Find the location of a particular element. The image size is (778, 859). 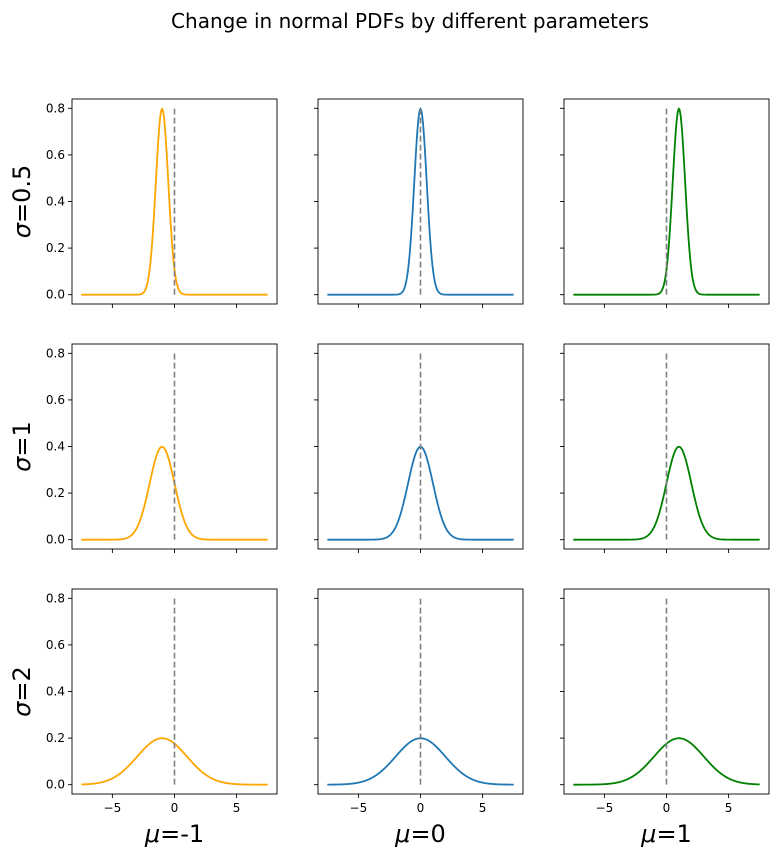

subplot-r2-c1: −5 0 5 μ=0 is located at coordinates (419, 718).